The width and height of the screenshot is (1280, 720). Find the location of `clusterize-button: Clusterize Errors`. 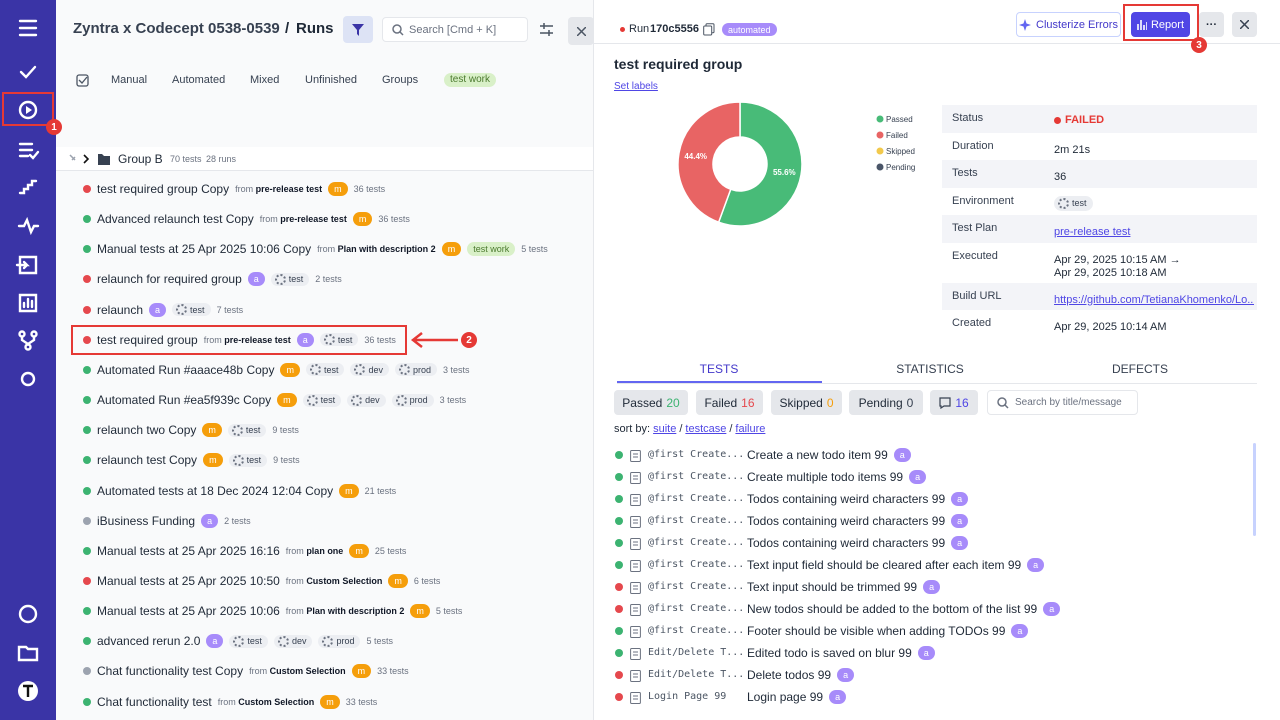

clusterize-button: Clusterize Errors is located at coordinates (1068, 24).